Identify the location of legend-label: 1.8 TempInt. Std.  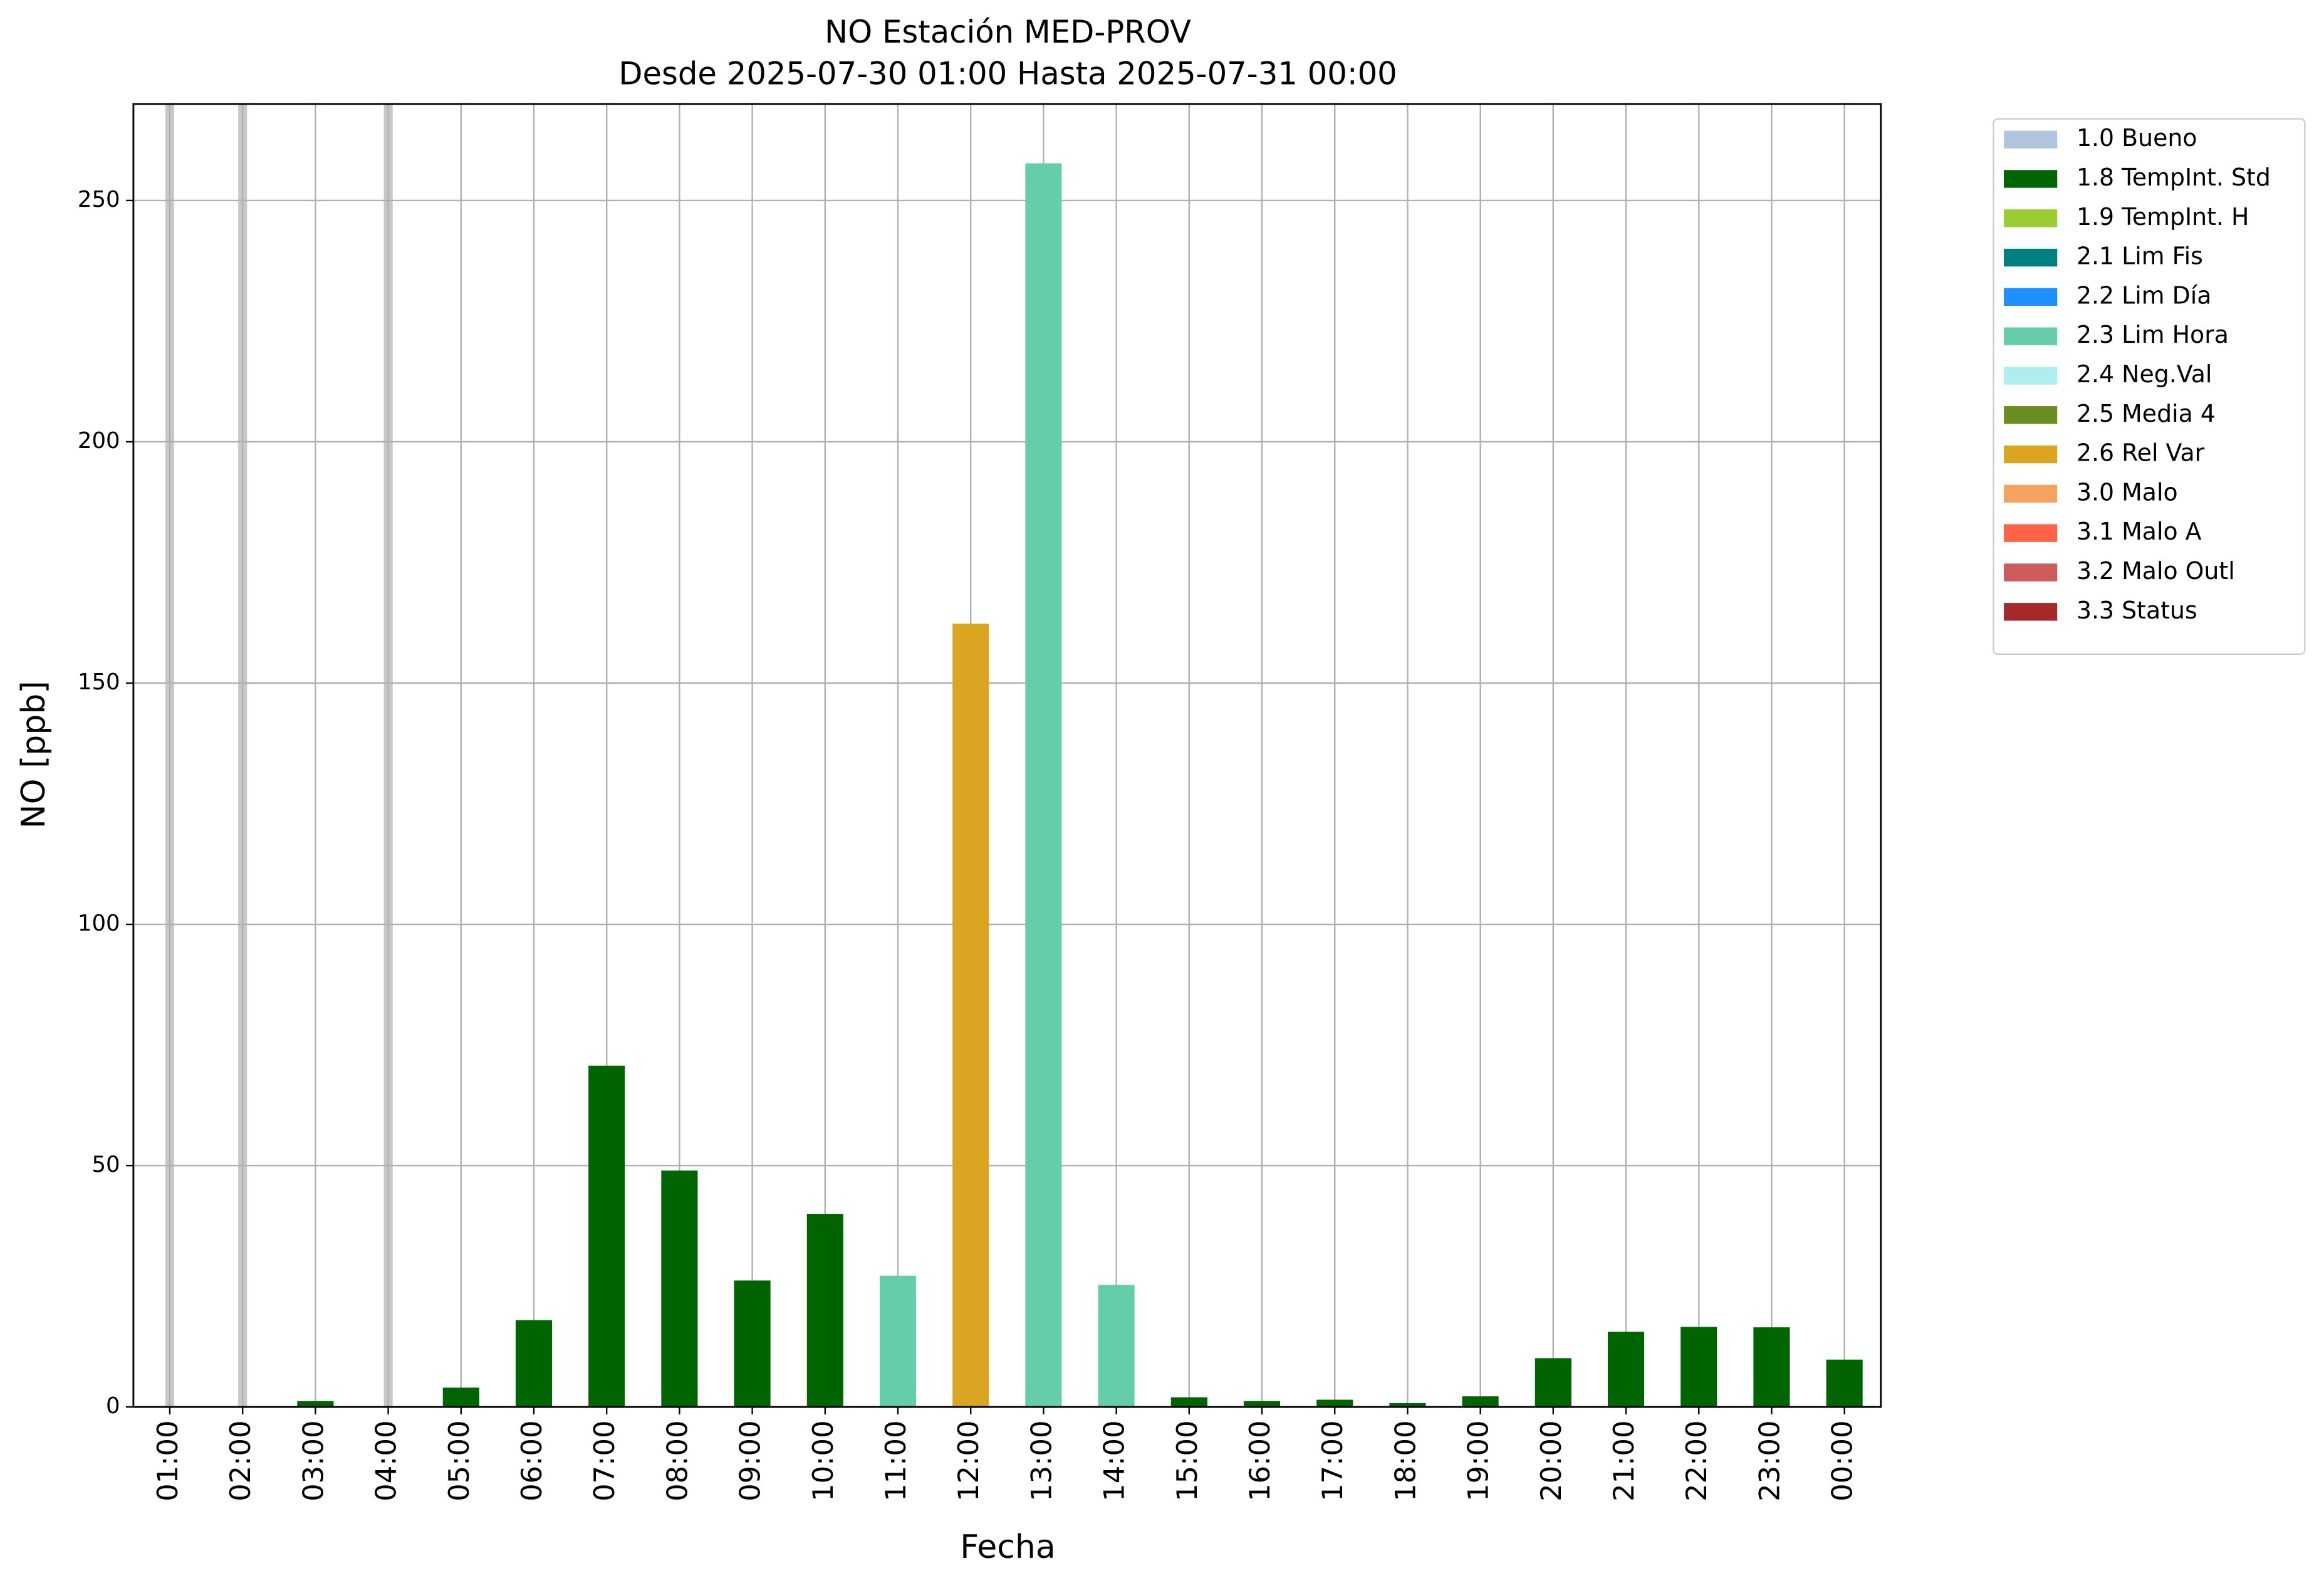
(2173, 178).